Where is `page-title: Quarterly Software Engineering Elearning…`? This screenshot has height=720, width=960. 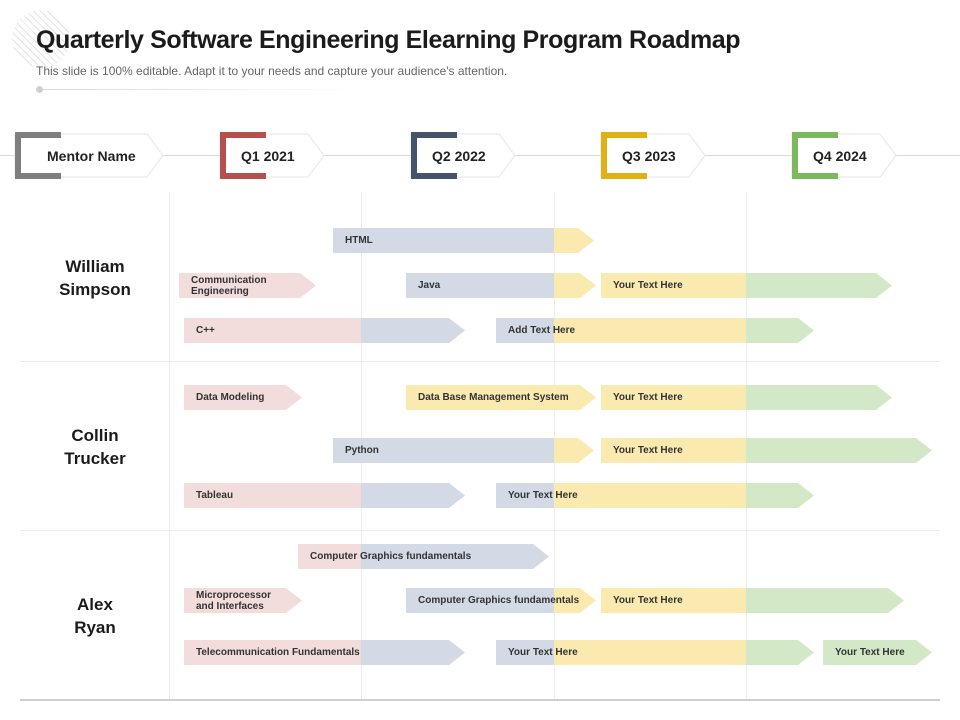 page-title: Quarterly Software Engineering Elearning… is located at coordinates (388, 40).